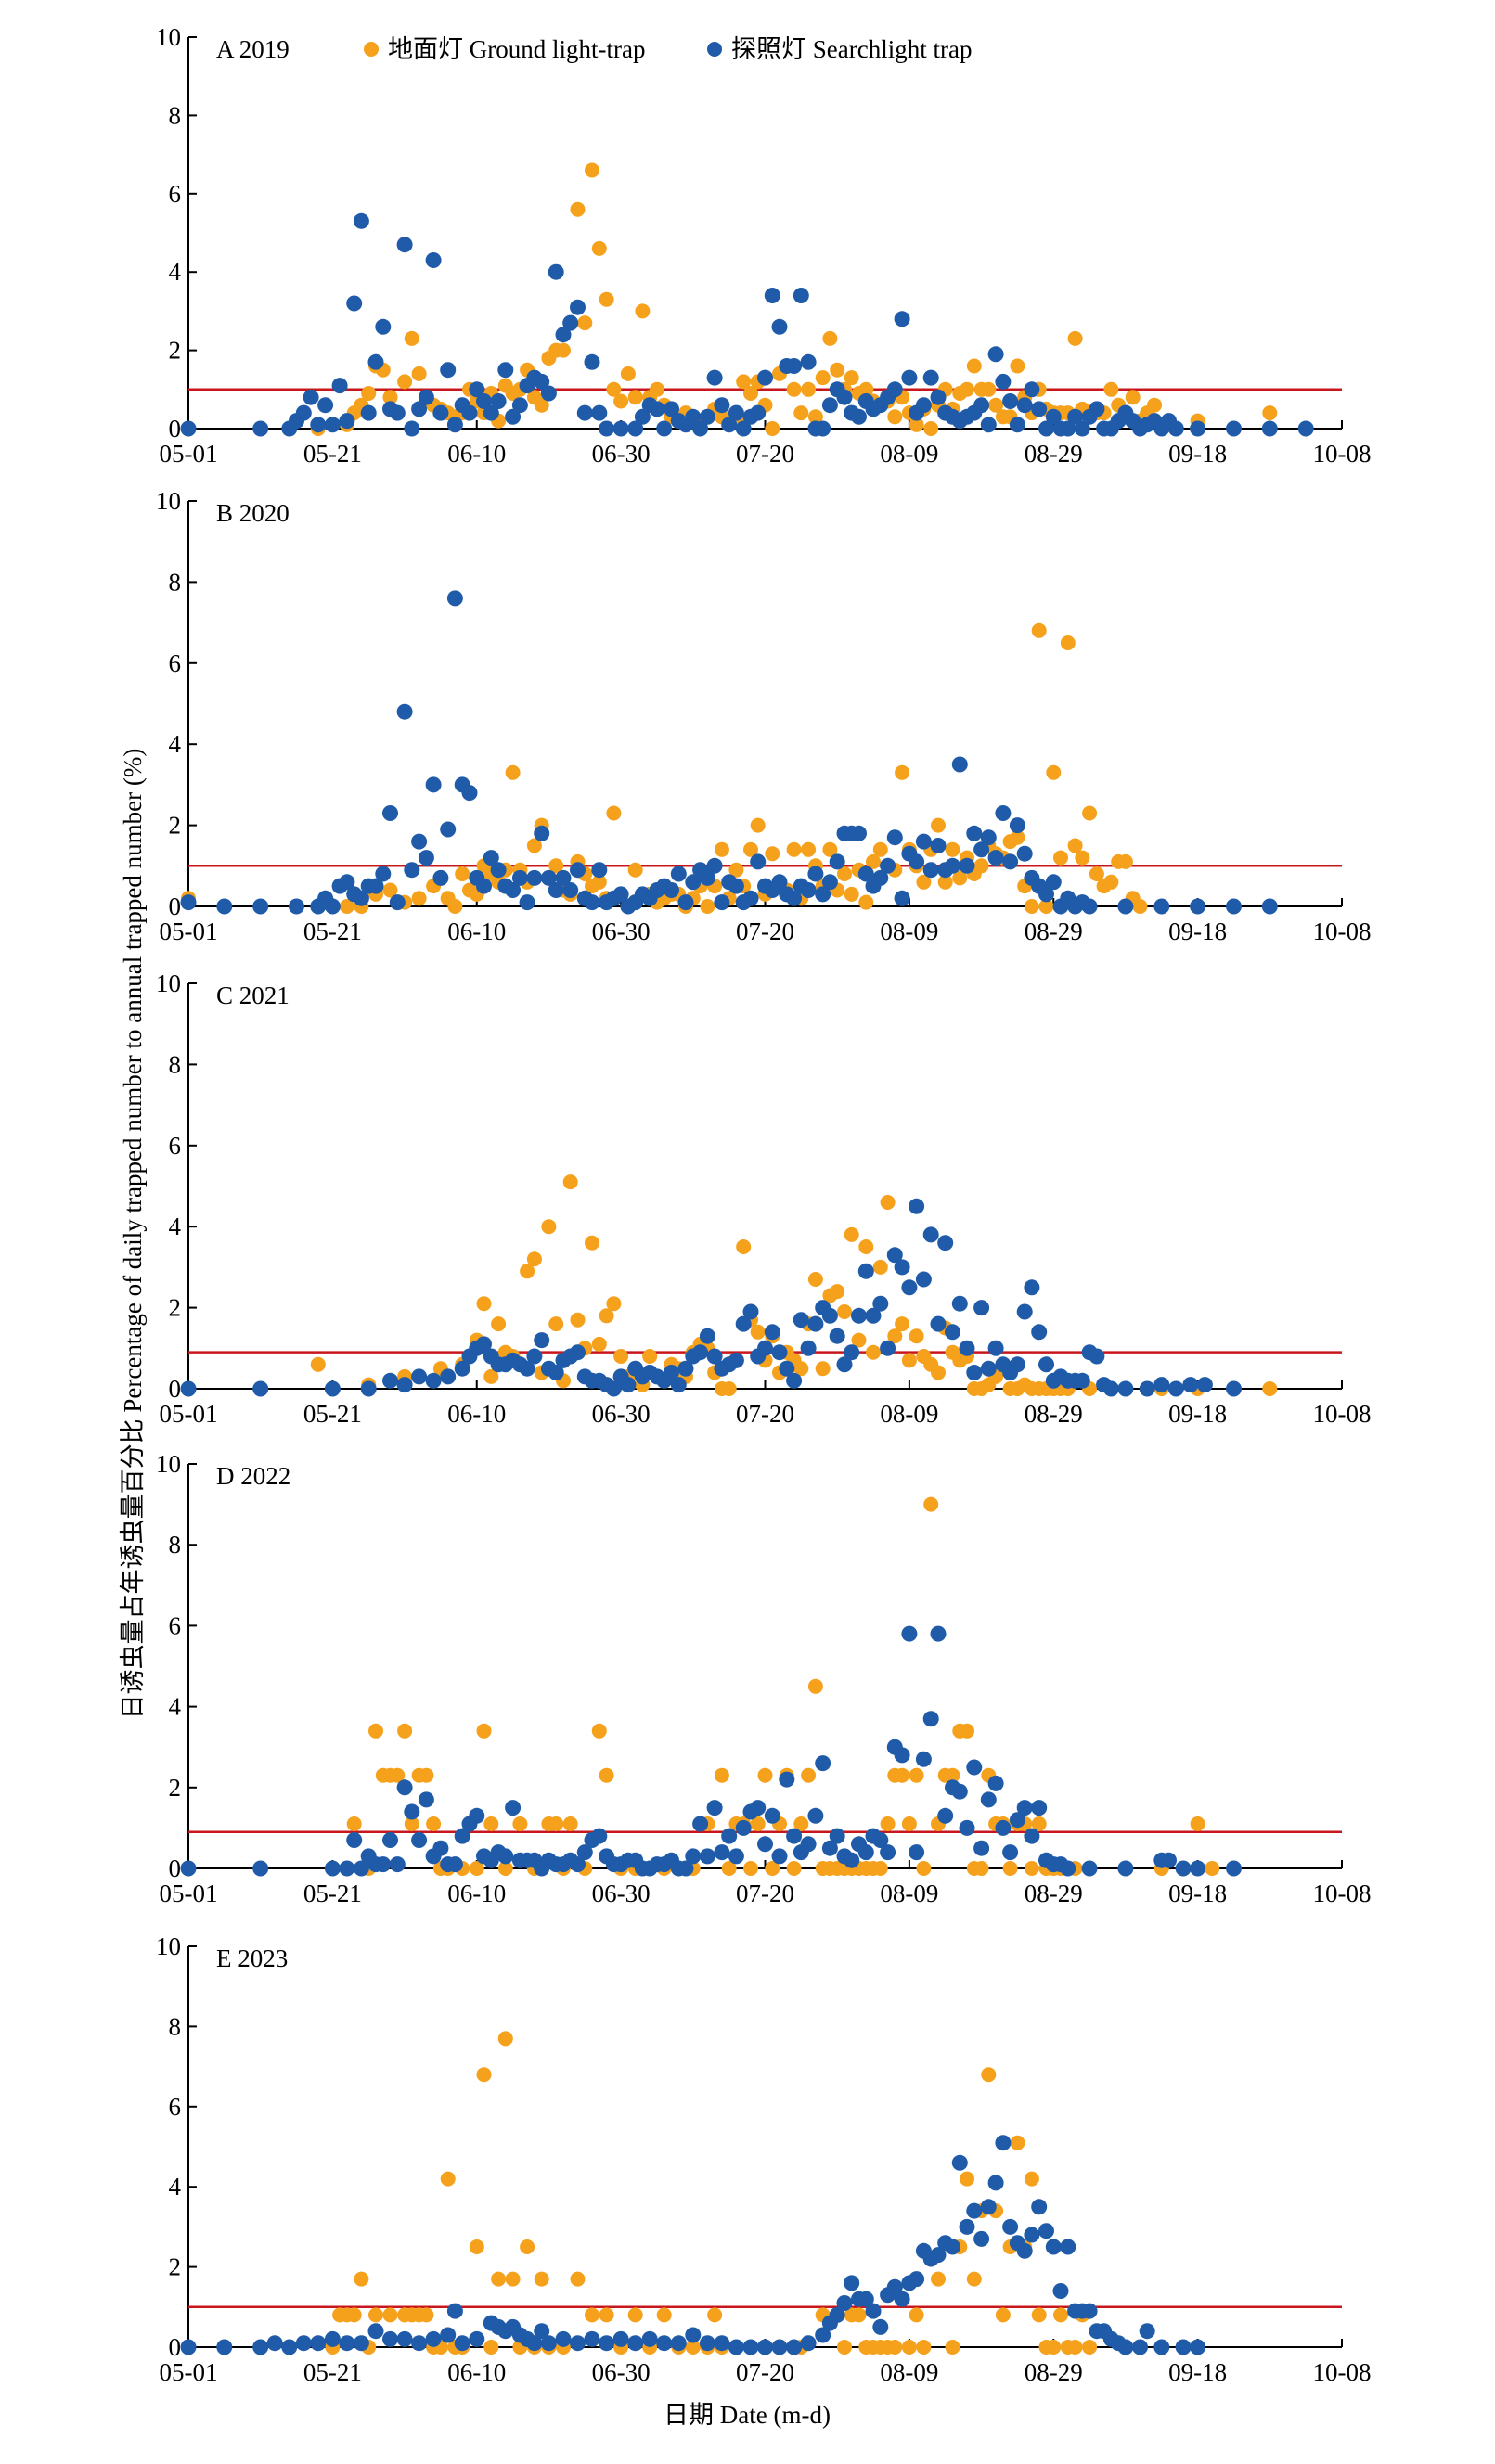 The image size is (1495, 2464). I want to click on legend-marker-ground, so click(372, 49).